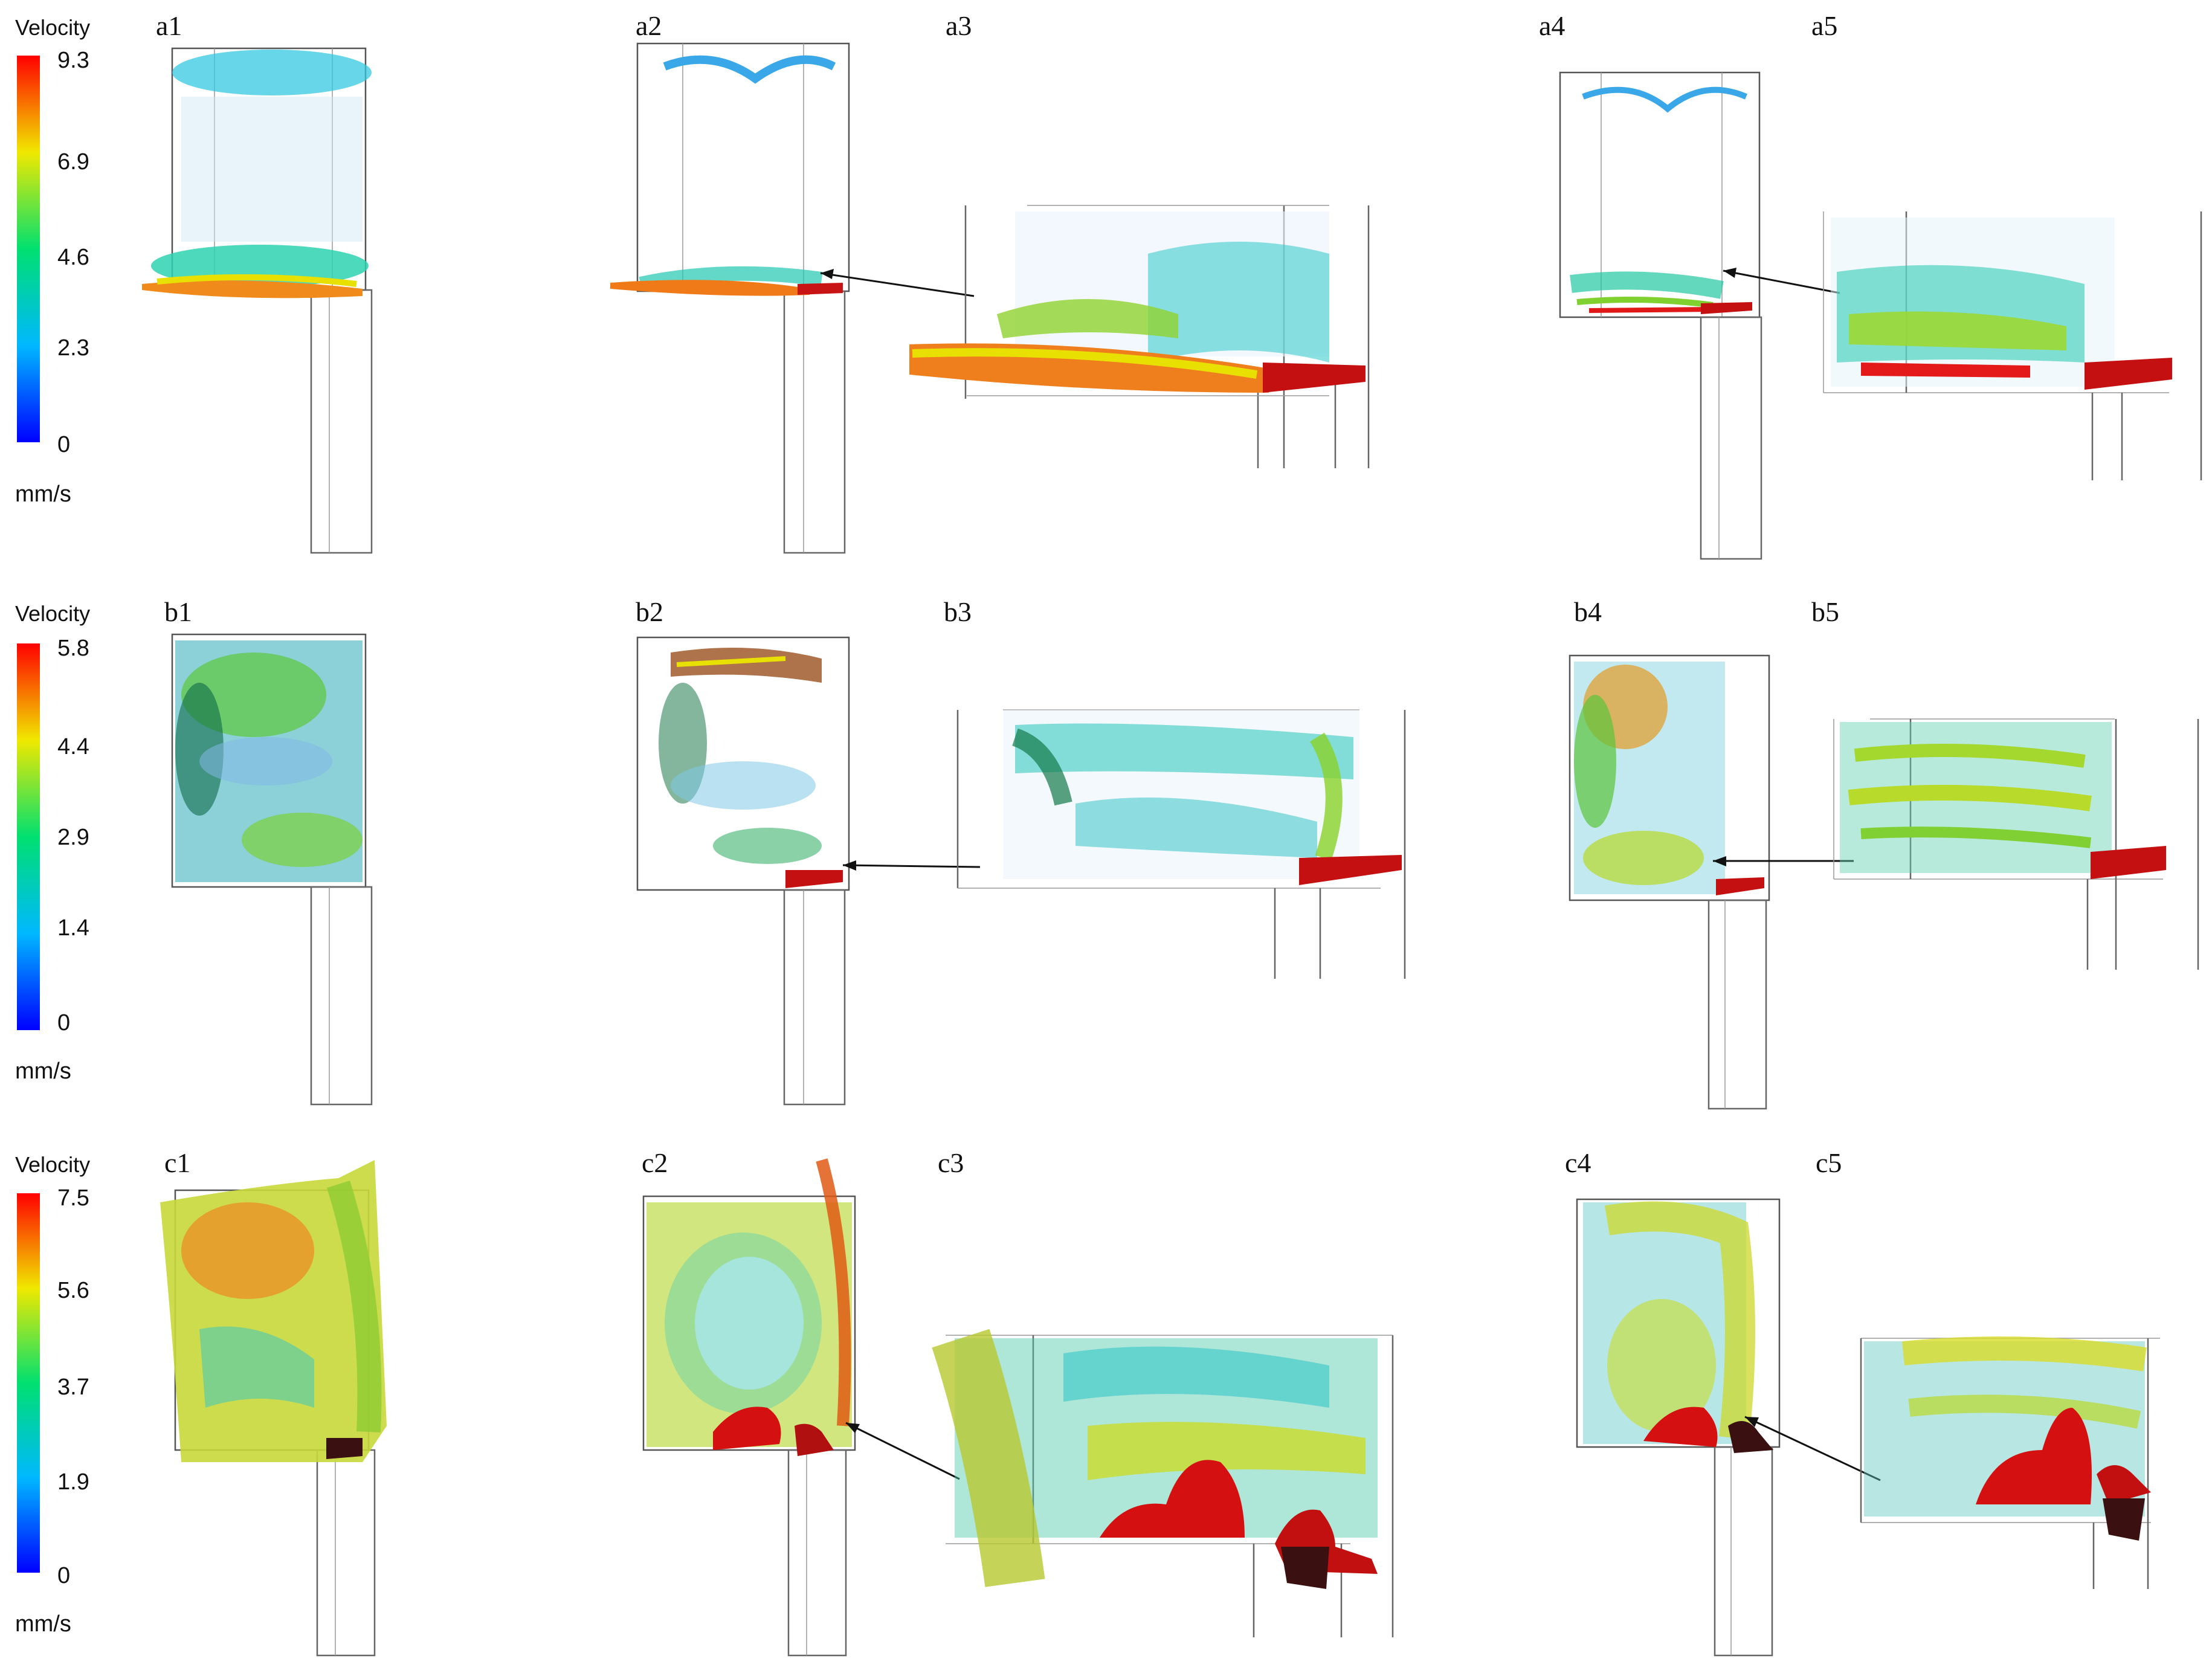 This screenshot has width=2212, height=1676. What do you see at coordinates (177, 1162) in the screenshot?
I see `panel-label: c1` at bounding box center [177, 1162].